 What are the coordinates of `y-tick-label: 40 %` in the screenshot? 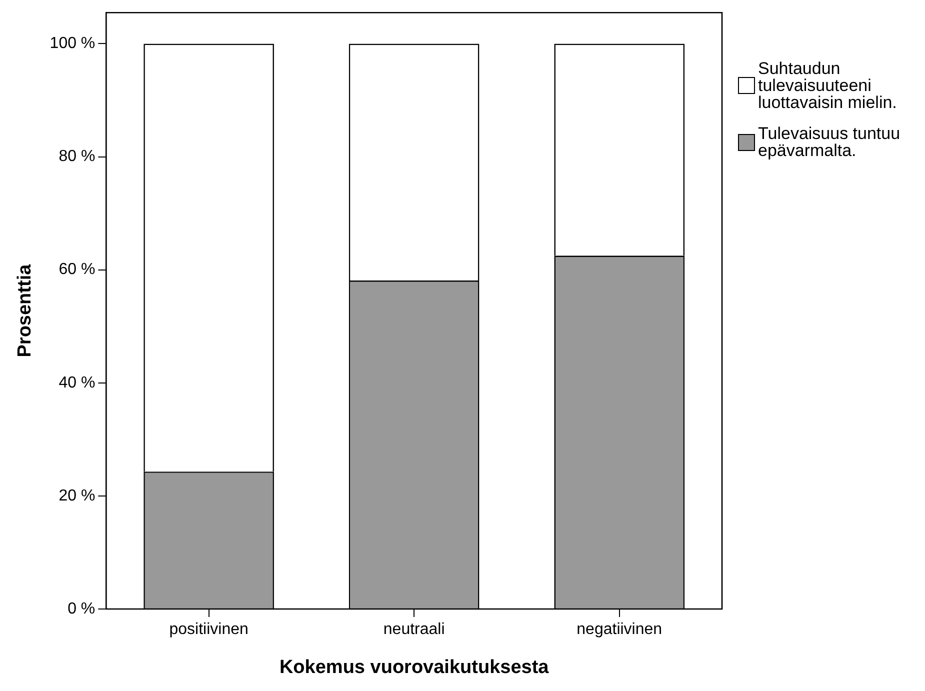 It's located at (77, 383).